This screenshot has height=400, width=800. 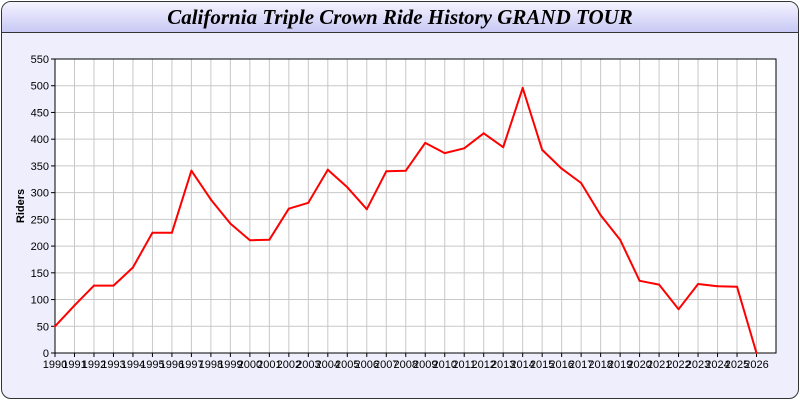 I want to click on x-tick-label: 1992, so click(x=94, y=365).